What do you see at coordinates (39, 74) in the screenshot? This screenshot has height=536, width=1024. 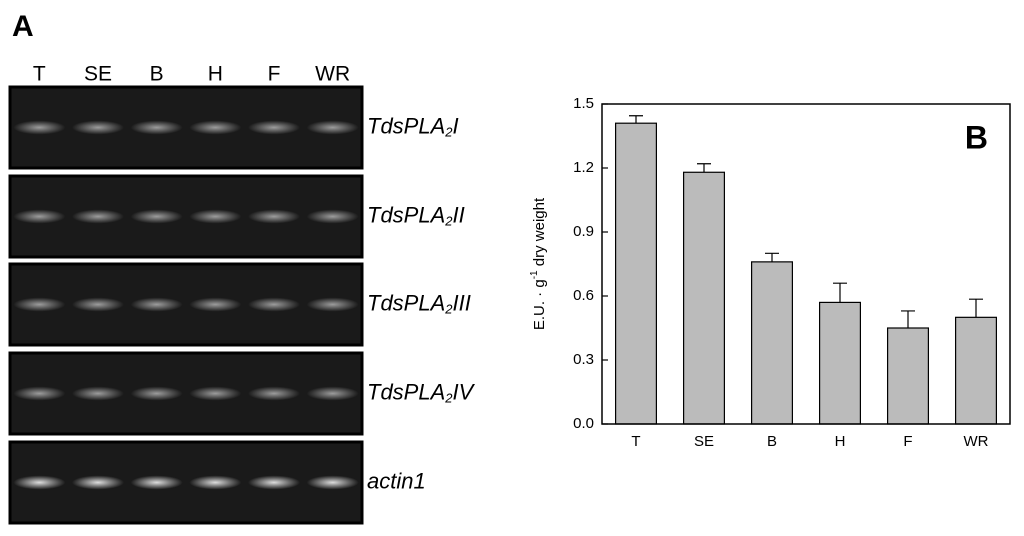 I see `lane-label: T` at bounding box center [39, 74].